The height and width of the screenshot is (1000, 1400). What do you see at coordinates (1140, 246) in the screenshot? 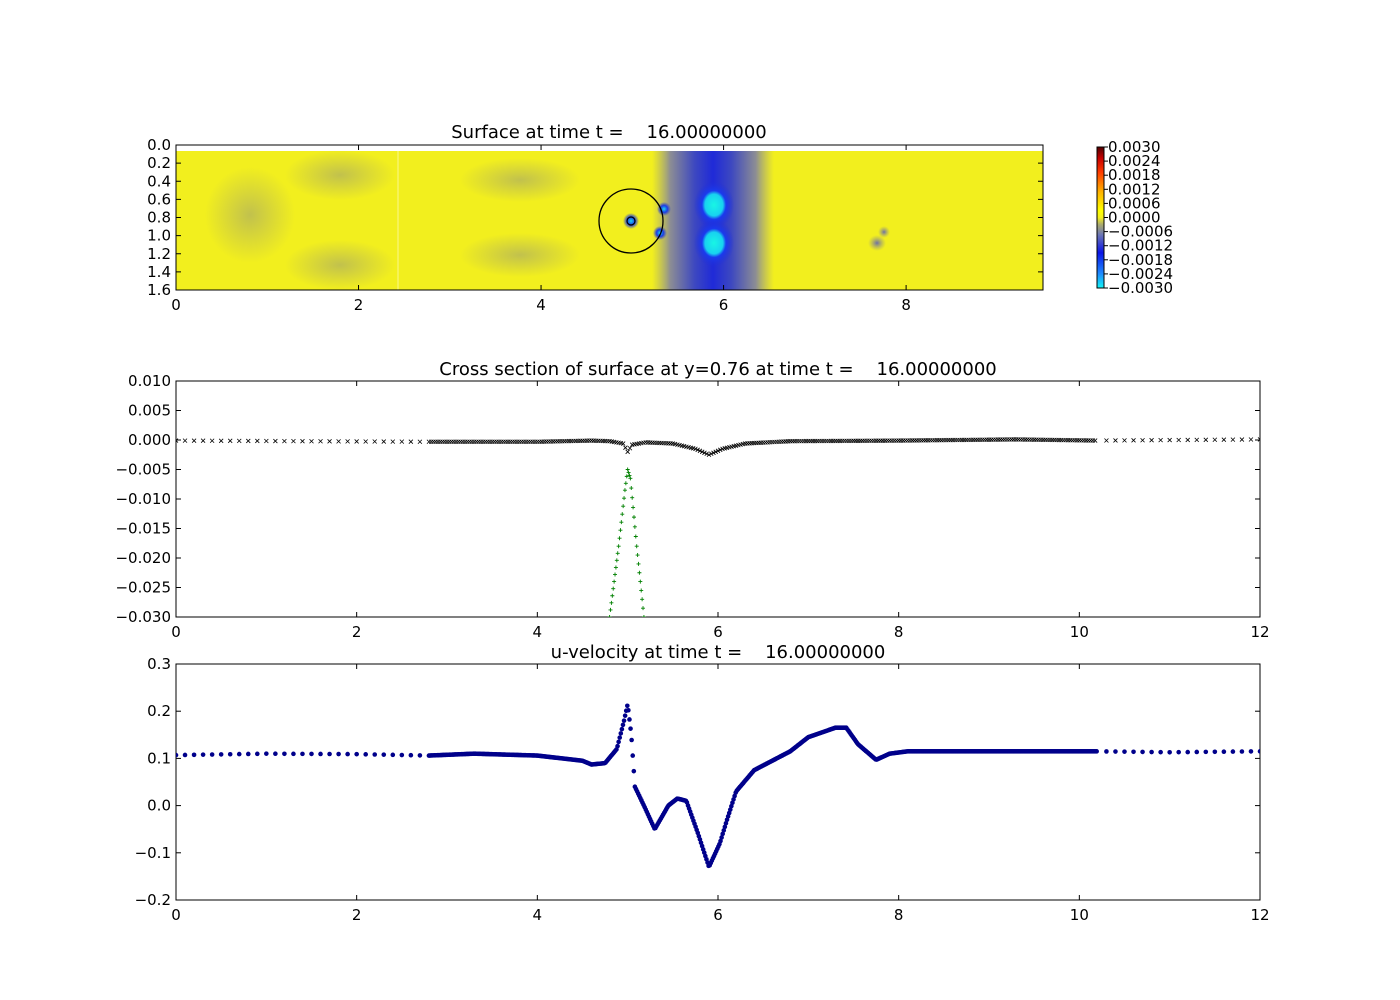
I see `colorbar-tick-label: −0.0012` at bounding box center [1140, 246].